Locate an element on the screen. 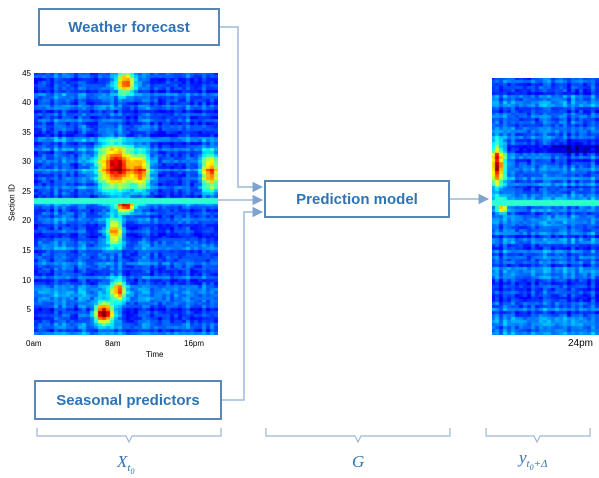 The height and width of the screenshot is (478, 599). seasonal-predictors-label: Seasonal predictors is located at coordinates (128, 400).